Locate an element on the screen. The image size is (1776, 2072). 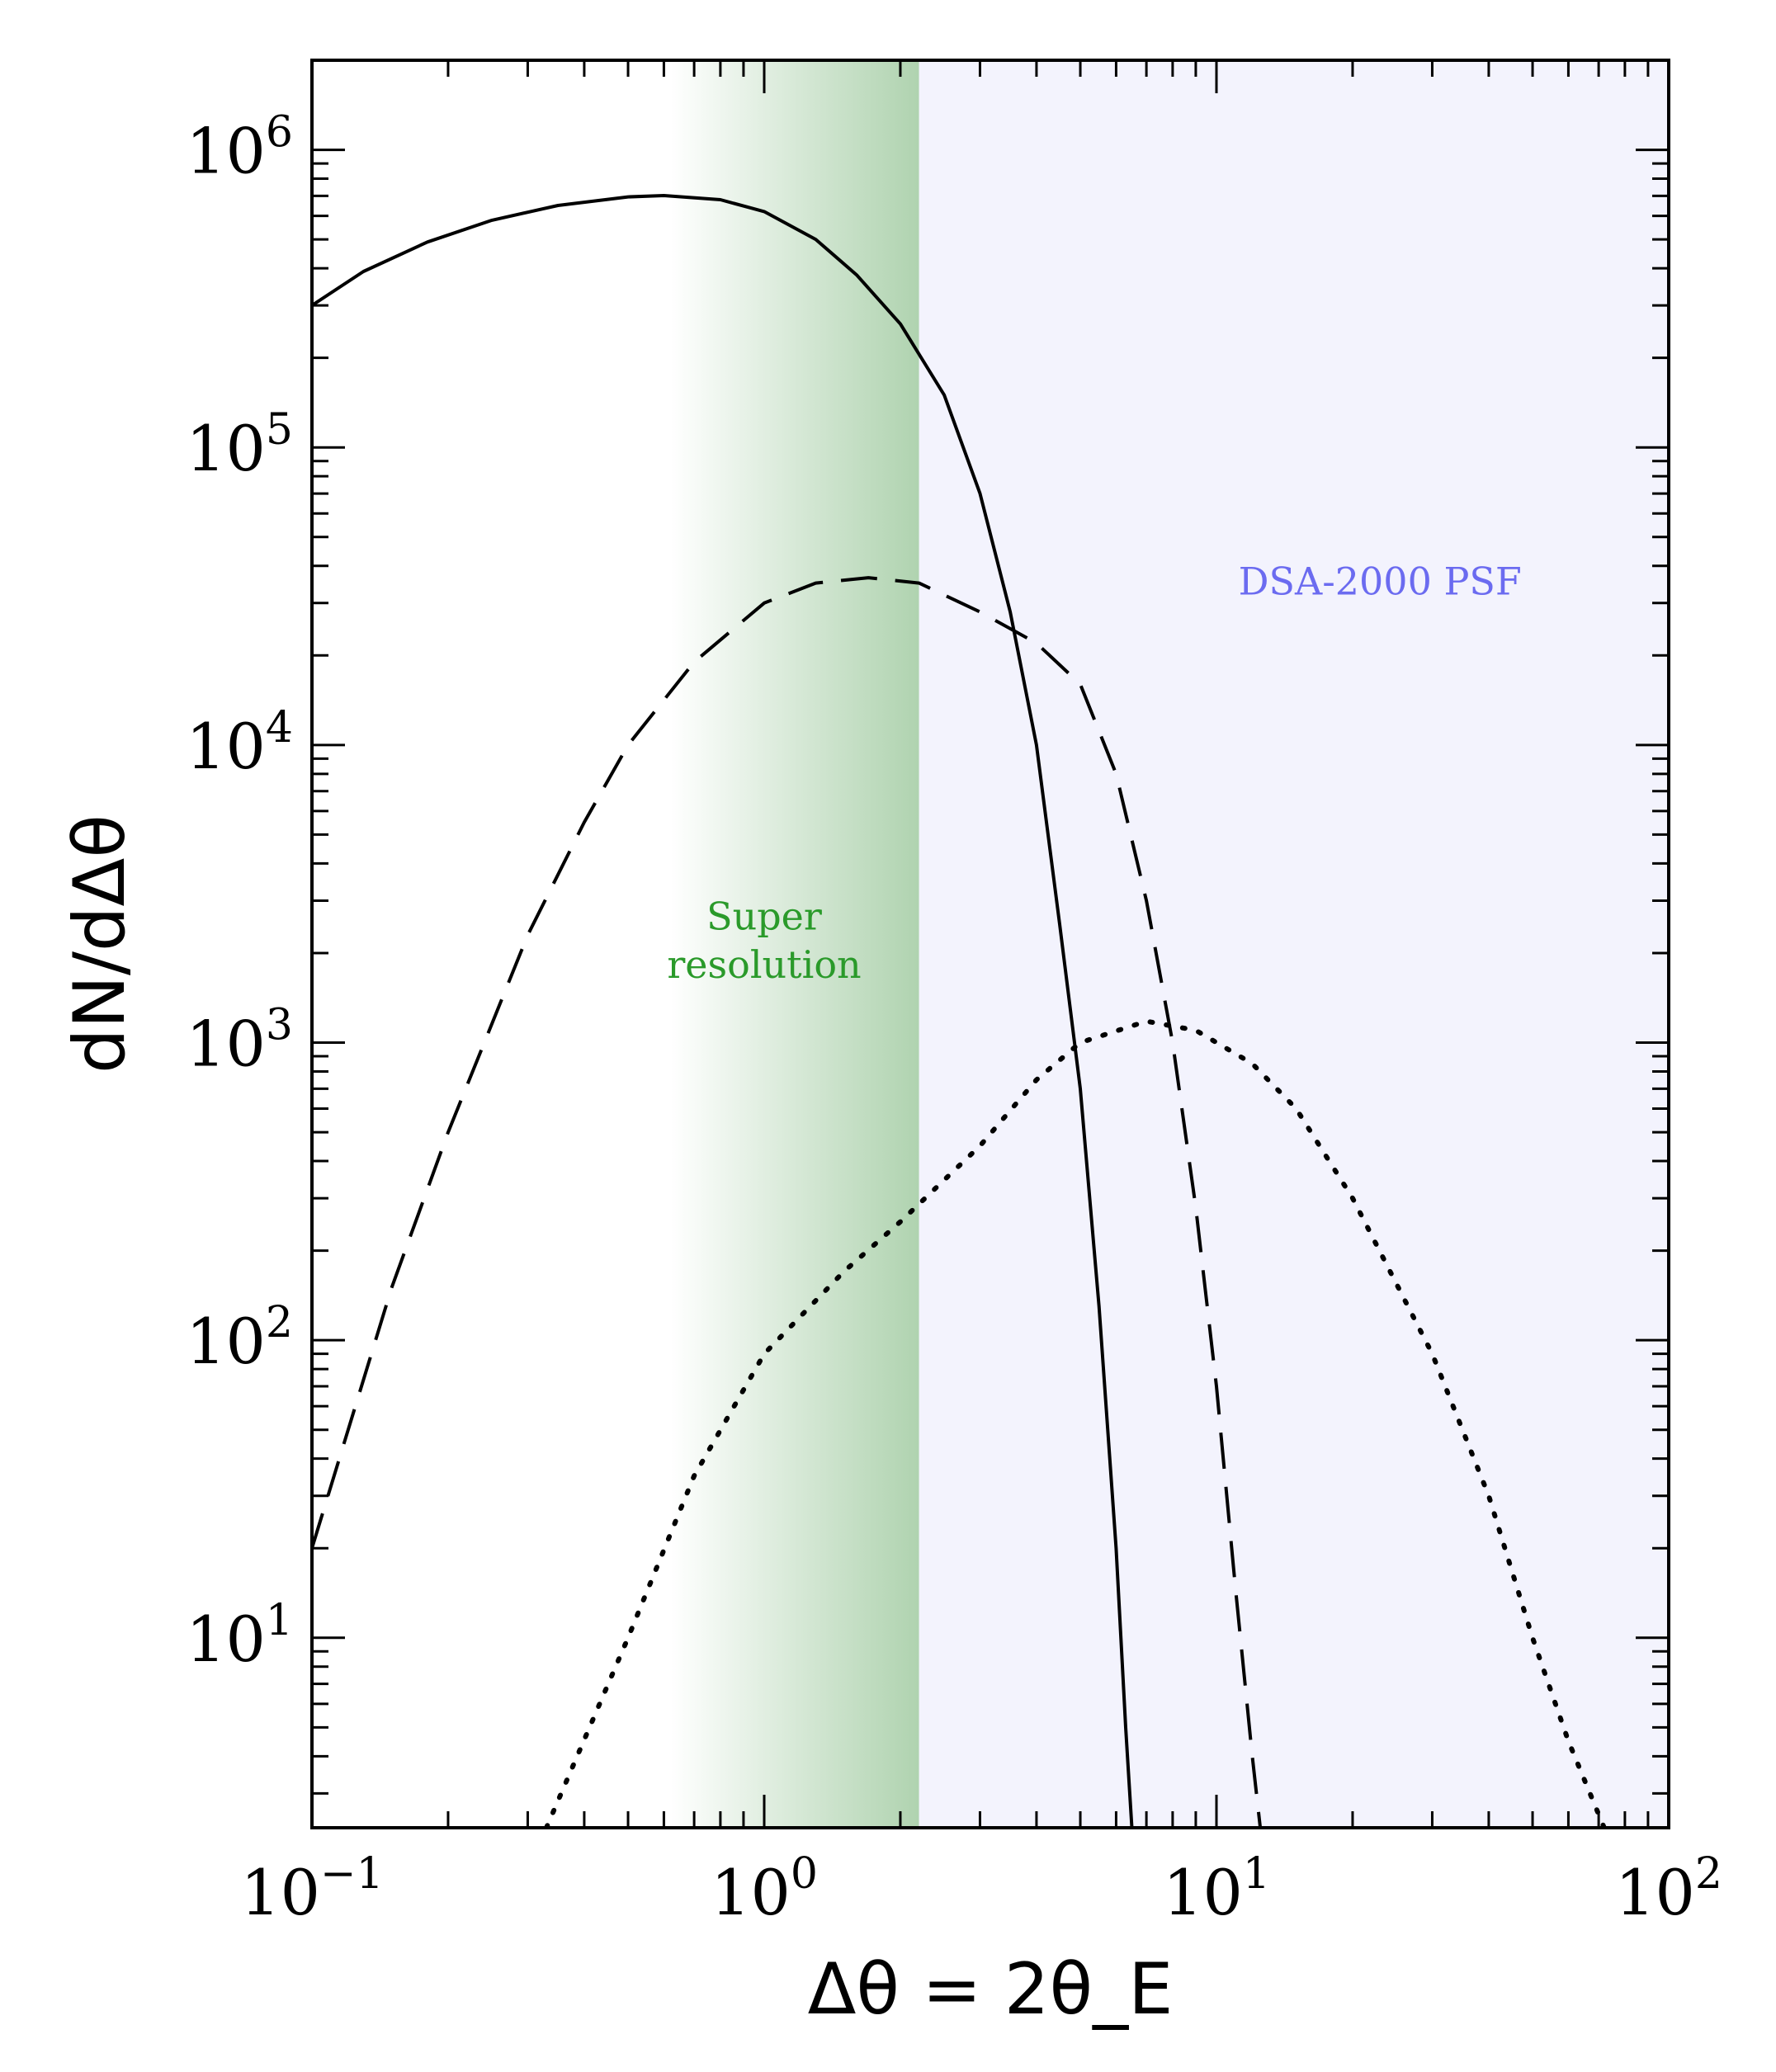
y-axis-label: dN/dΔθ is located at coordinates (100, 944).